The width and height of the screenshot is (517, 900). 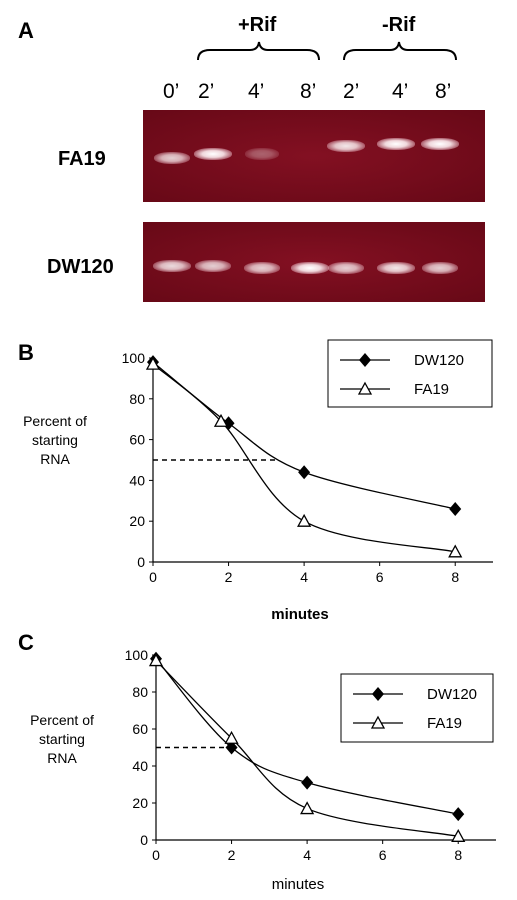 What do you see at coordinates (314, 156) in the screenshot?
I see `gel-image-fa19` at bounding box center [314, 156].